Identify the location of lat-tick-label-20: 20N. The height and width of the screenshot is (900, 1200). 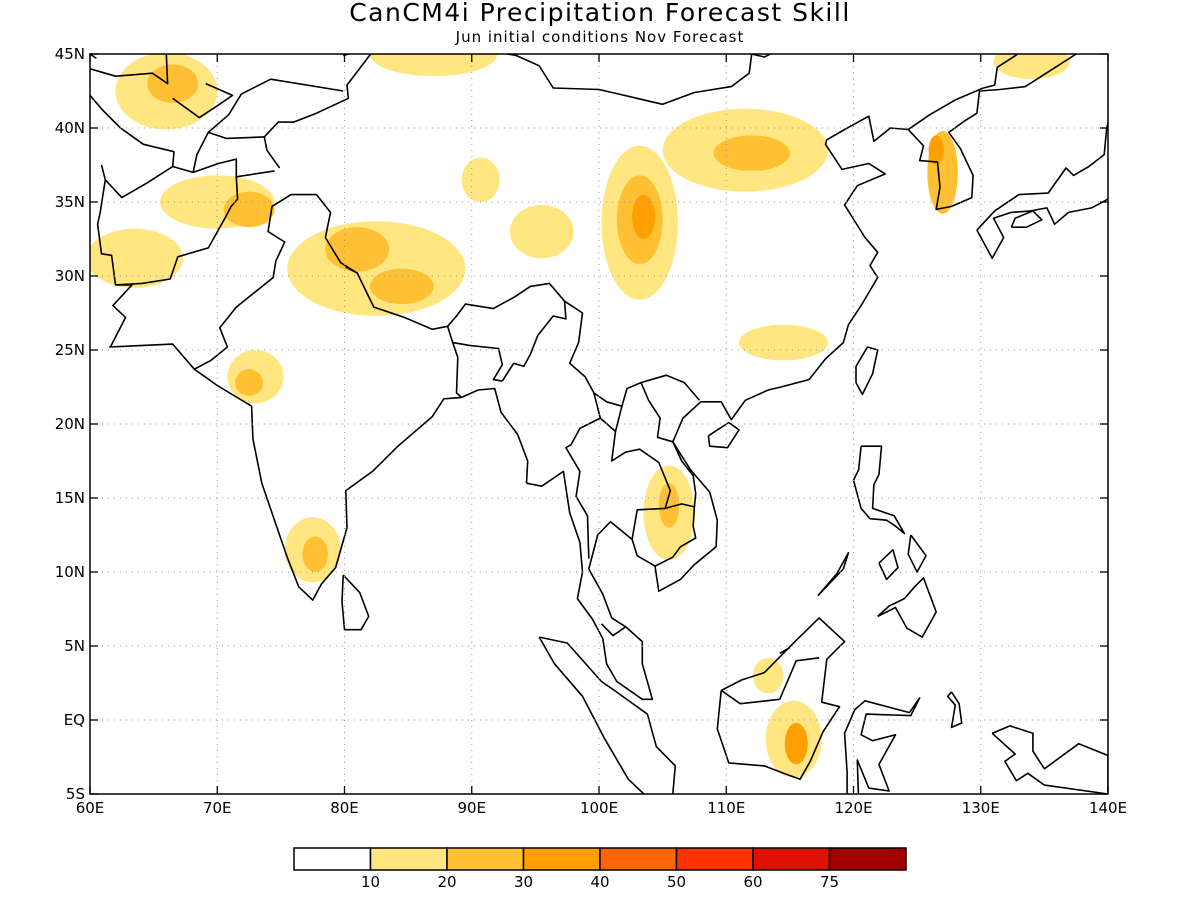
(70, 424).